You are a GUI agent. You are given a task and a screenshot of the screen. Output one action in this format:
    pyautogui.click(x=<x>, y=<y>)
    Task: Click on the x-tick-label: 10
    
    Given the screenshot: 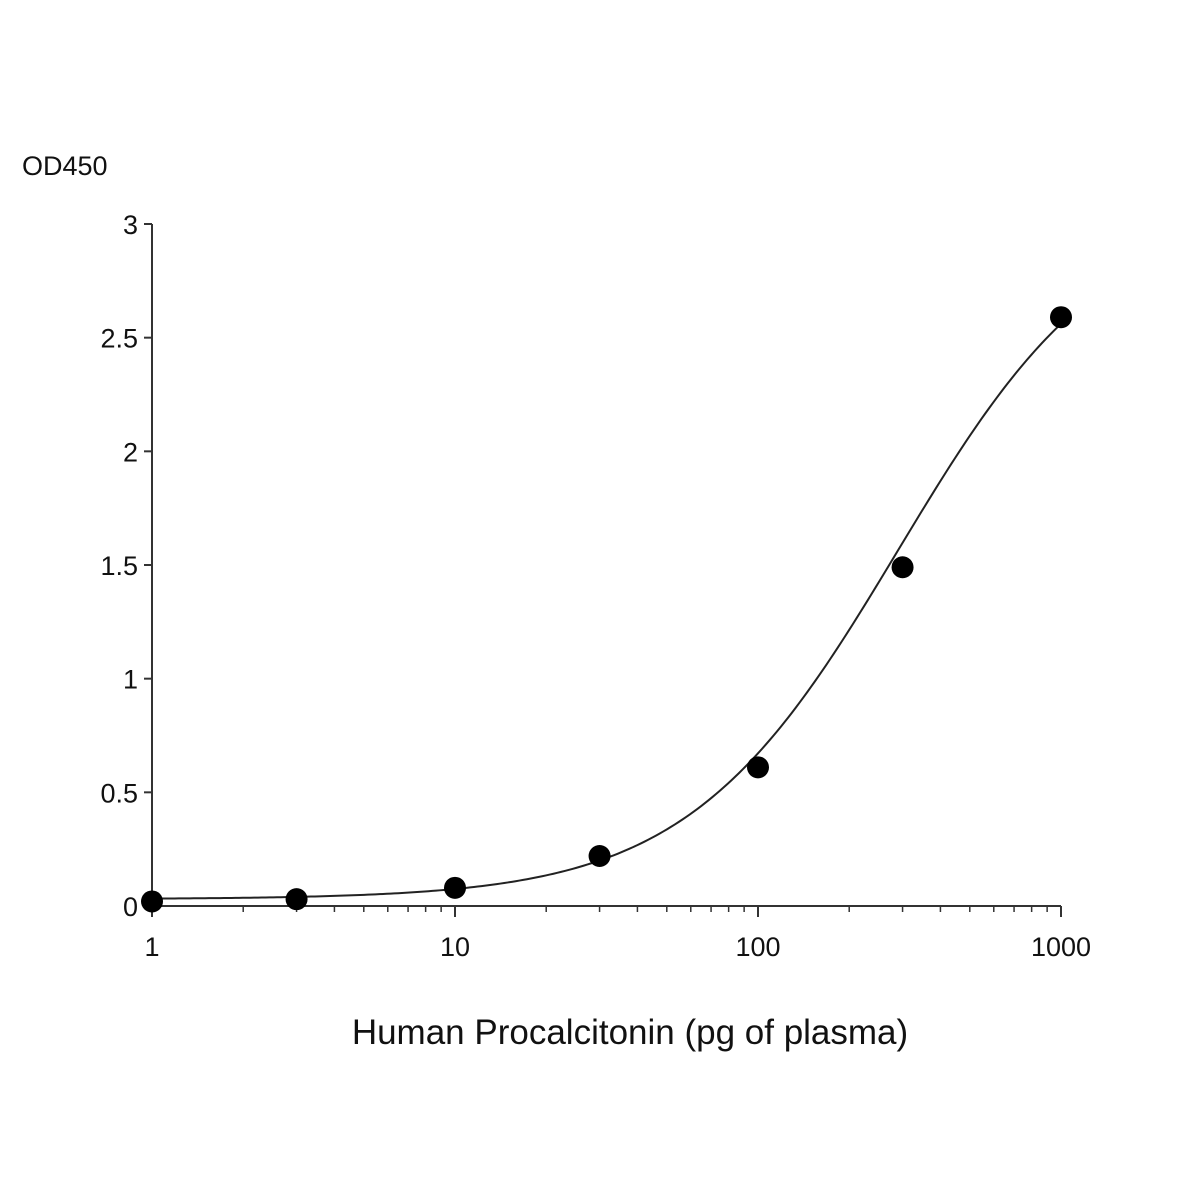 What is the action you would take?
    pyautogui.click(x=455, y=947)
    